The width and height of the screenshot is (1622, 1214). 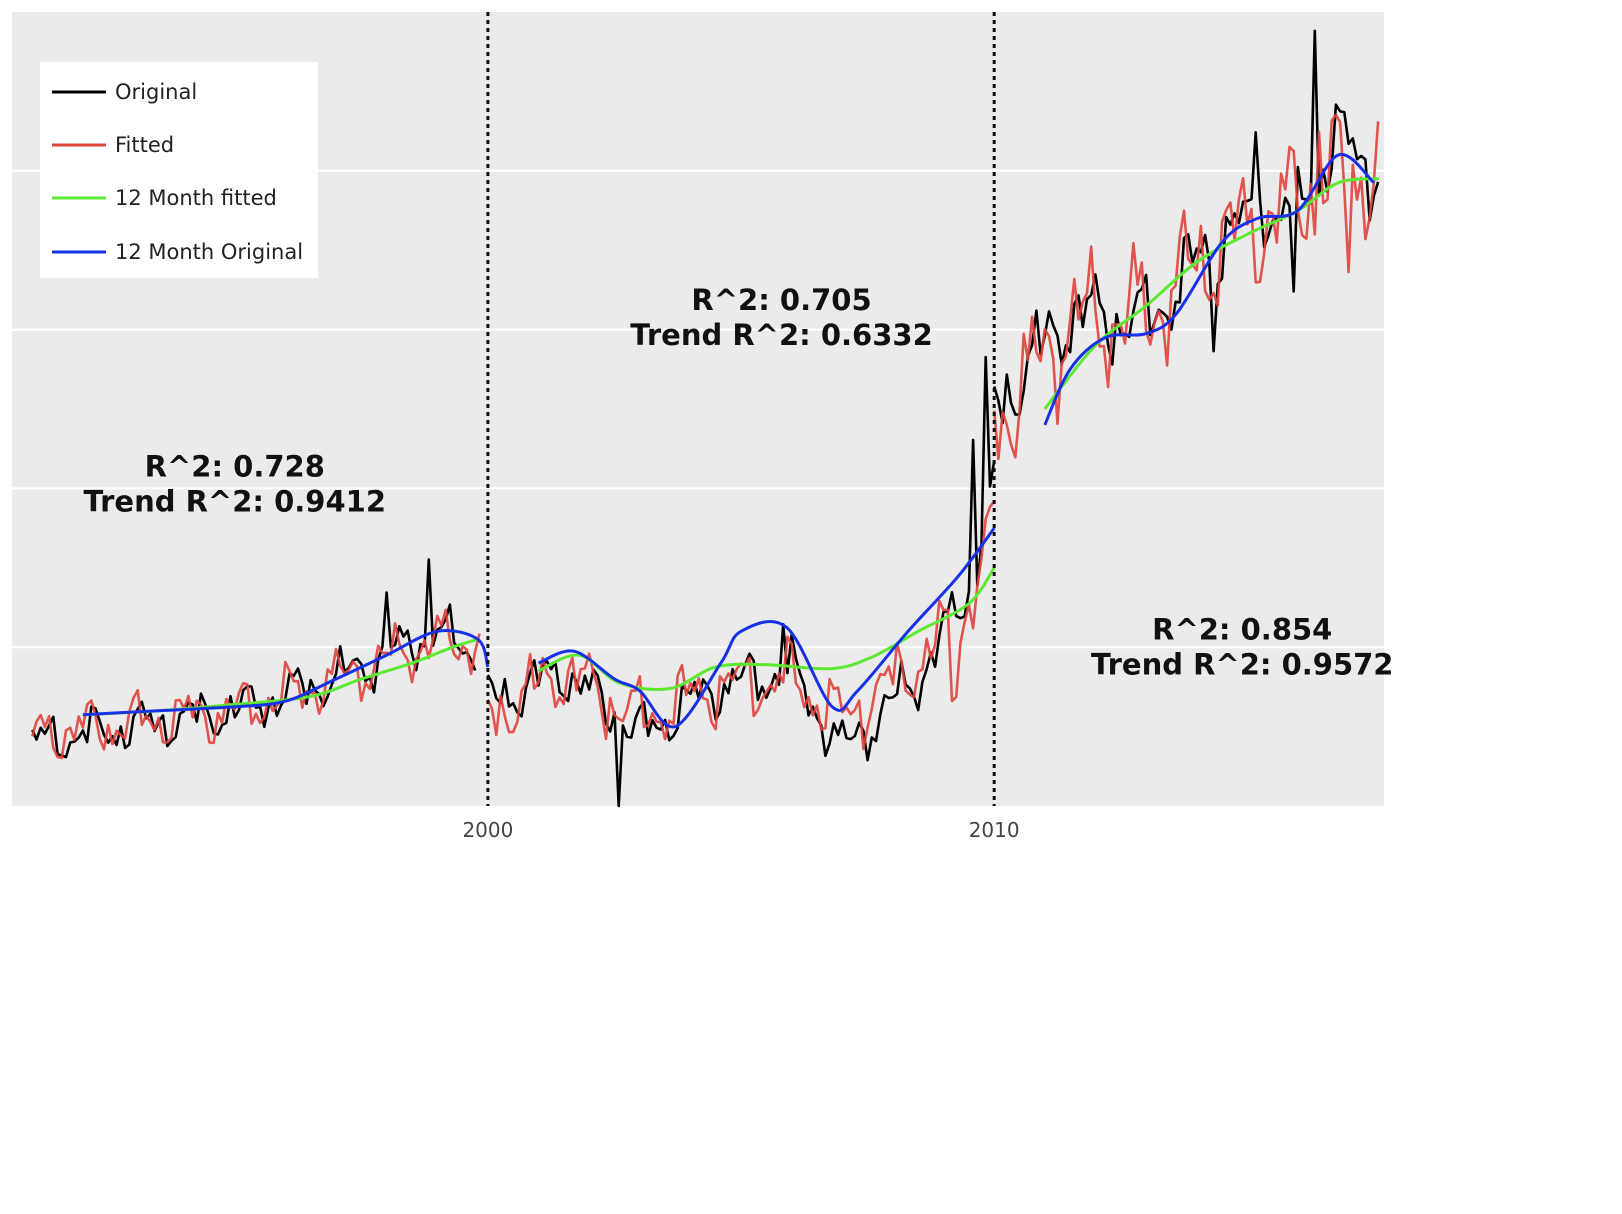 I want to click on annotation-1-line-1: Trend R^2: 0.6332, so click(x=781, y=335).